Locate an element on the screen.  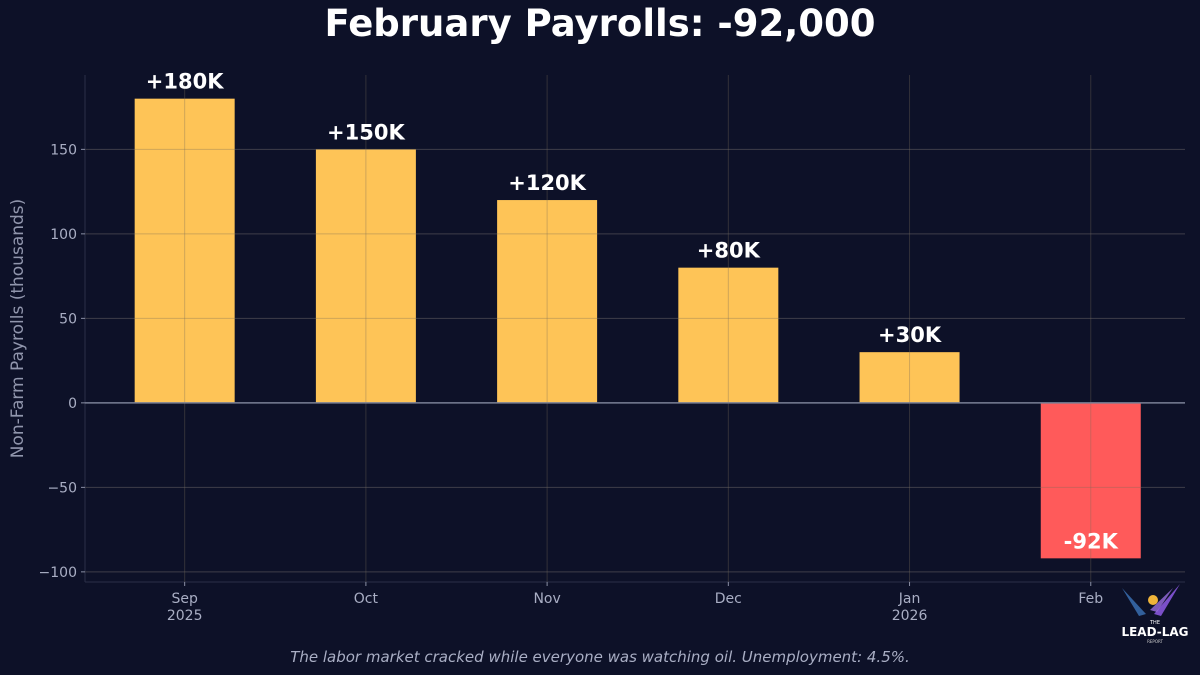
logo-sub-text: REPORT is located at coordinates (1155, 641).